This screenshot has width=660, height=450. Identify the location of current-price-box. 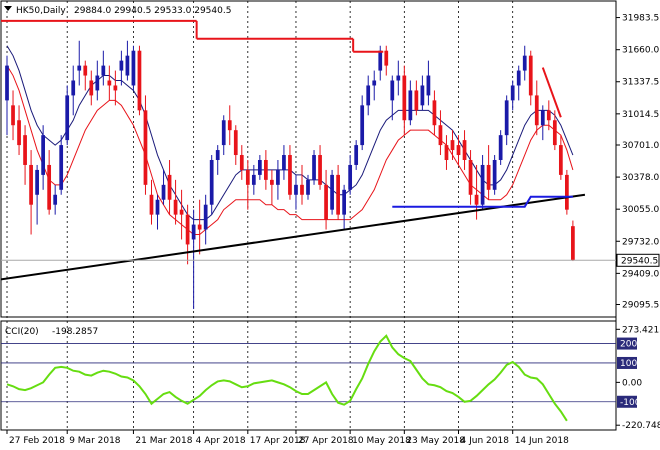
(638, 260).